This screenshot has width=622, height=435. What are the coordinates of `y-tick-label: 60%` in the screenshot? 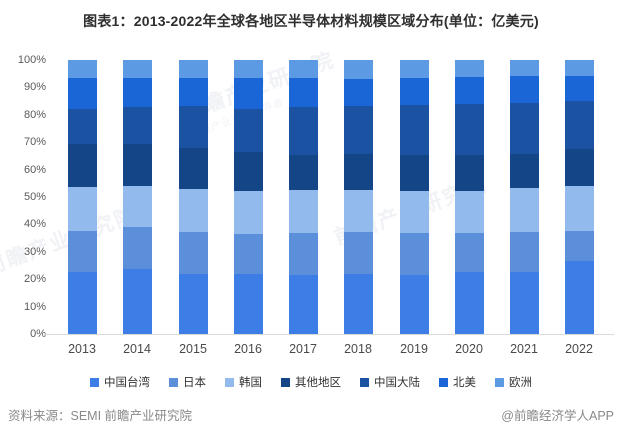 It's located at (34, 169).